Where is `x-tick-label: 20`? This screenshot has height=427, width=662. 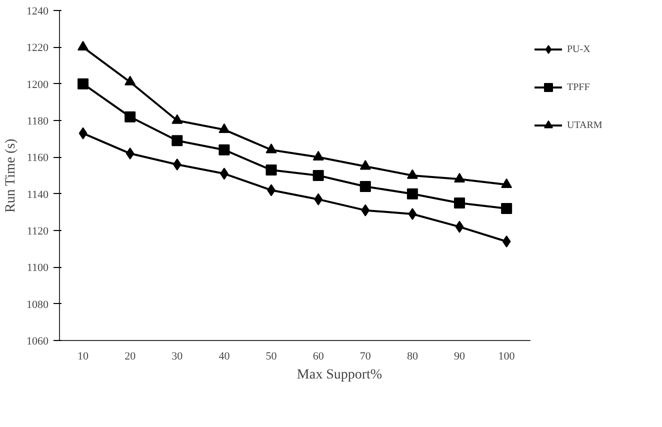 x-tick-label: 20 is located at coordinates (130, 356).